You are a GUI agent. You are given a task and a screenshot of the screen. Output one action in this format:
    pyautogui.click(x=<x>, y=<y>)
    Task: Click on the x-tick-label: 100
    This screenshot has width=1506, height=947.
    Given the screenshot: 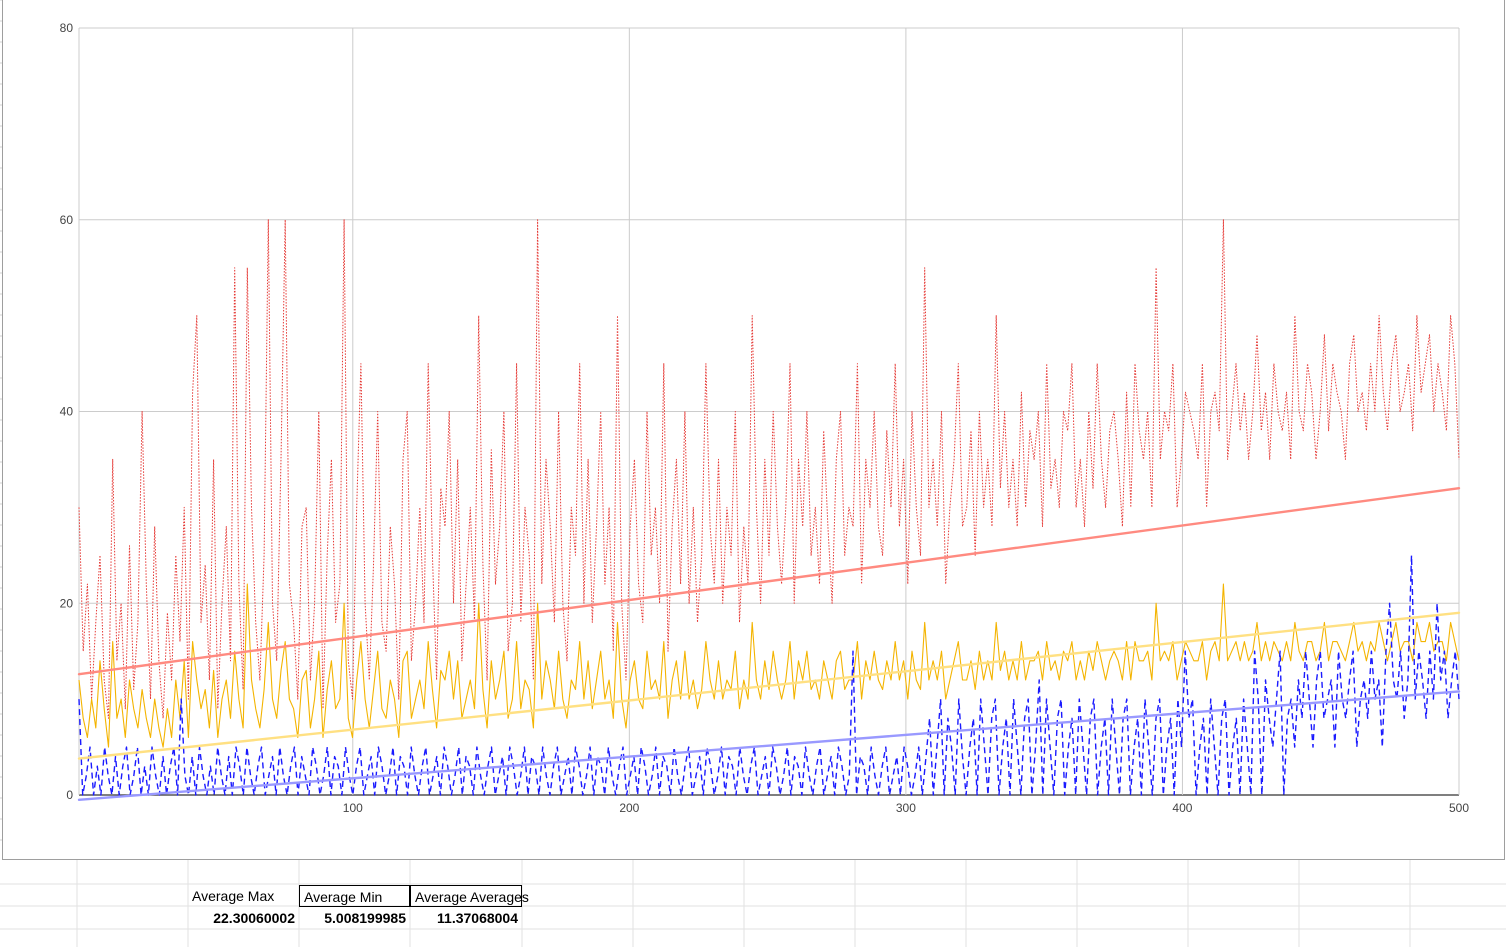 What is the action you would take?
    pyautogui.click(x=353, y=808)
    